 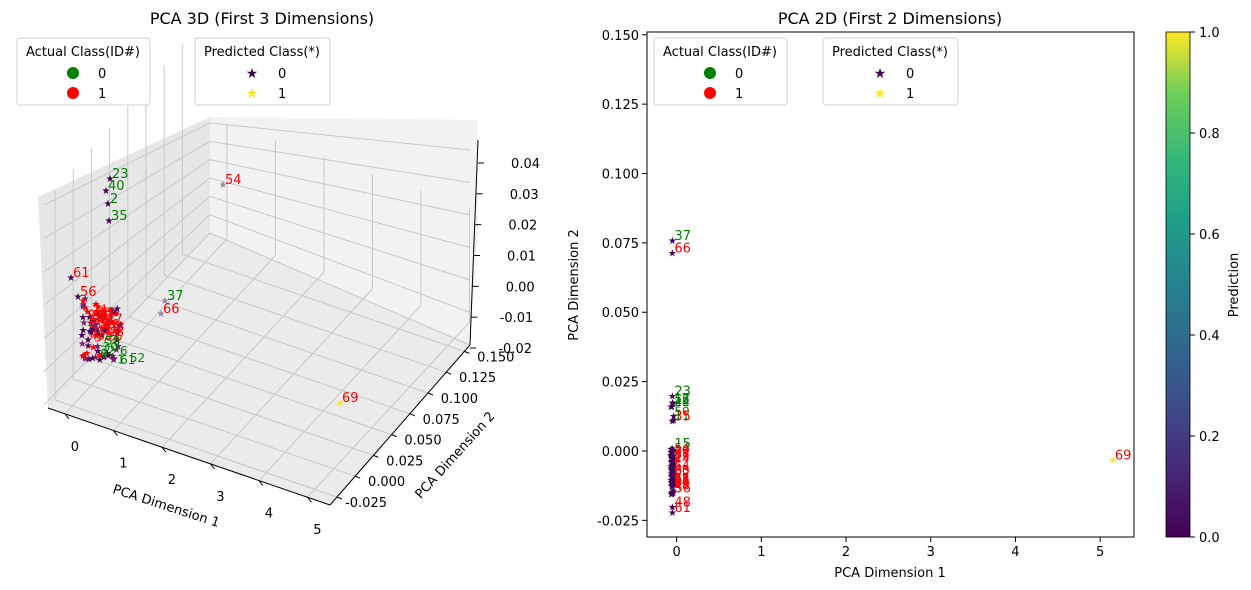 I want to click on y-axis-line, so click(x=400, y=425).